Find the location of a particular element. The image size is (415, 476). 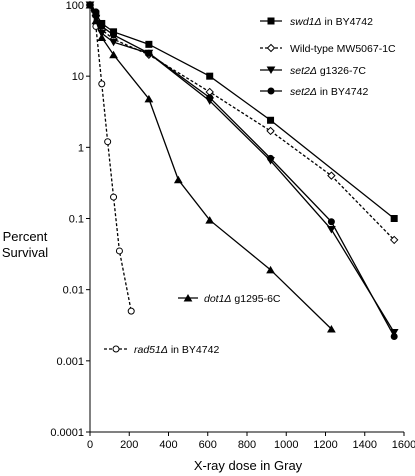

legend-label: swd1Δ in BY4742 is located at coordinates (331, 22).